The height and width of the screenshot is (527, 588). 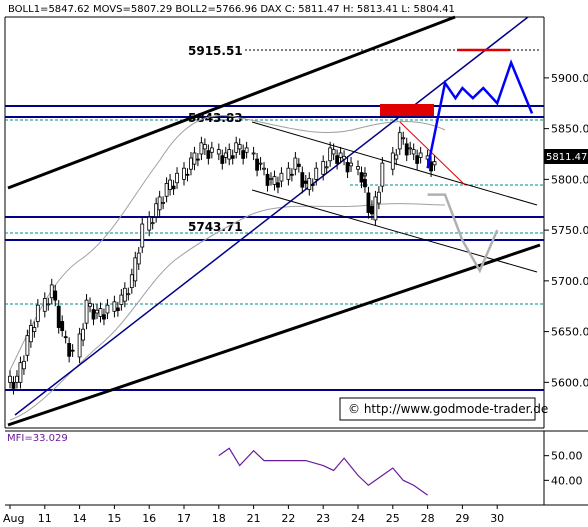 I want to click on date-tick-label: 28, so click(x=428, y=518).